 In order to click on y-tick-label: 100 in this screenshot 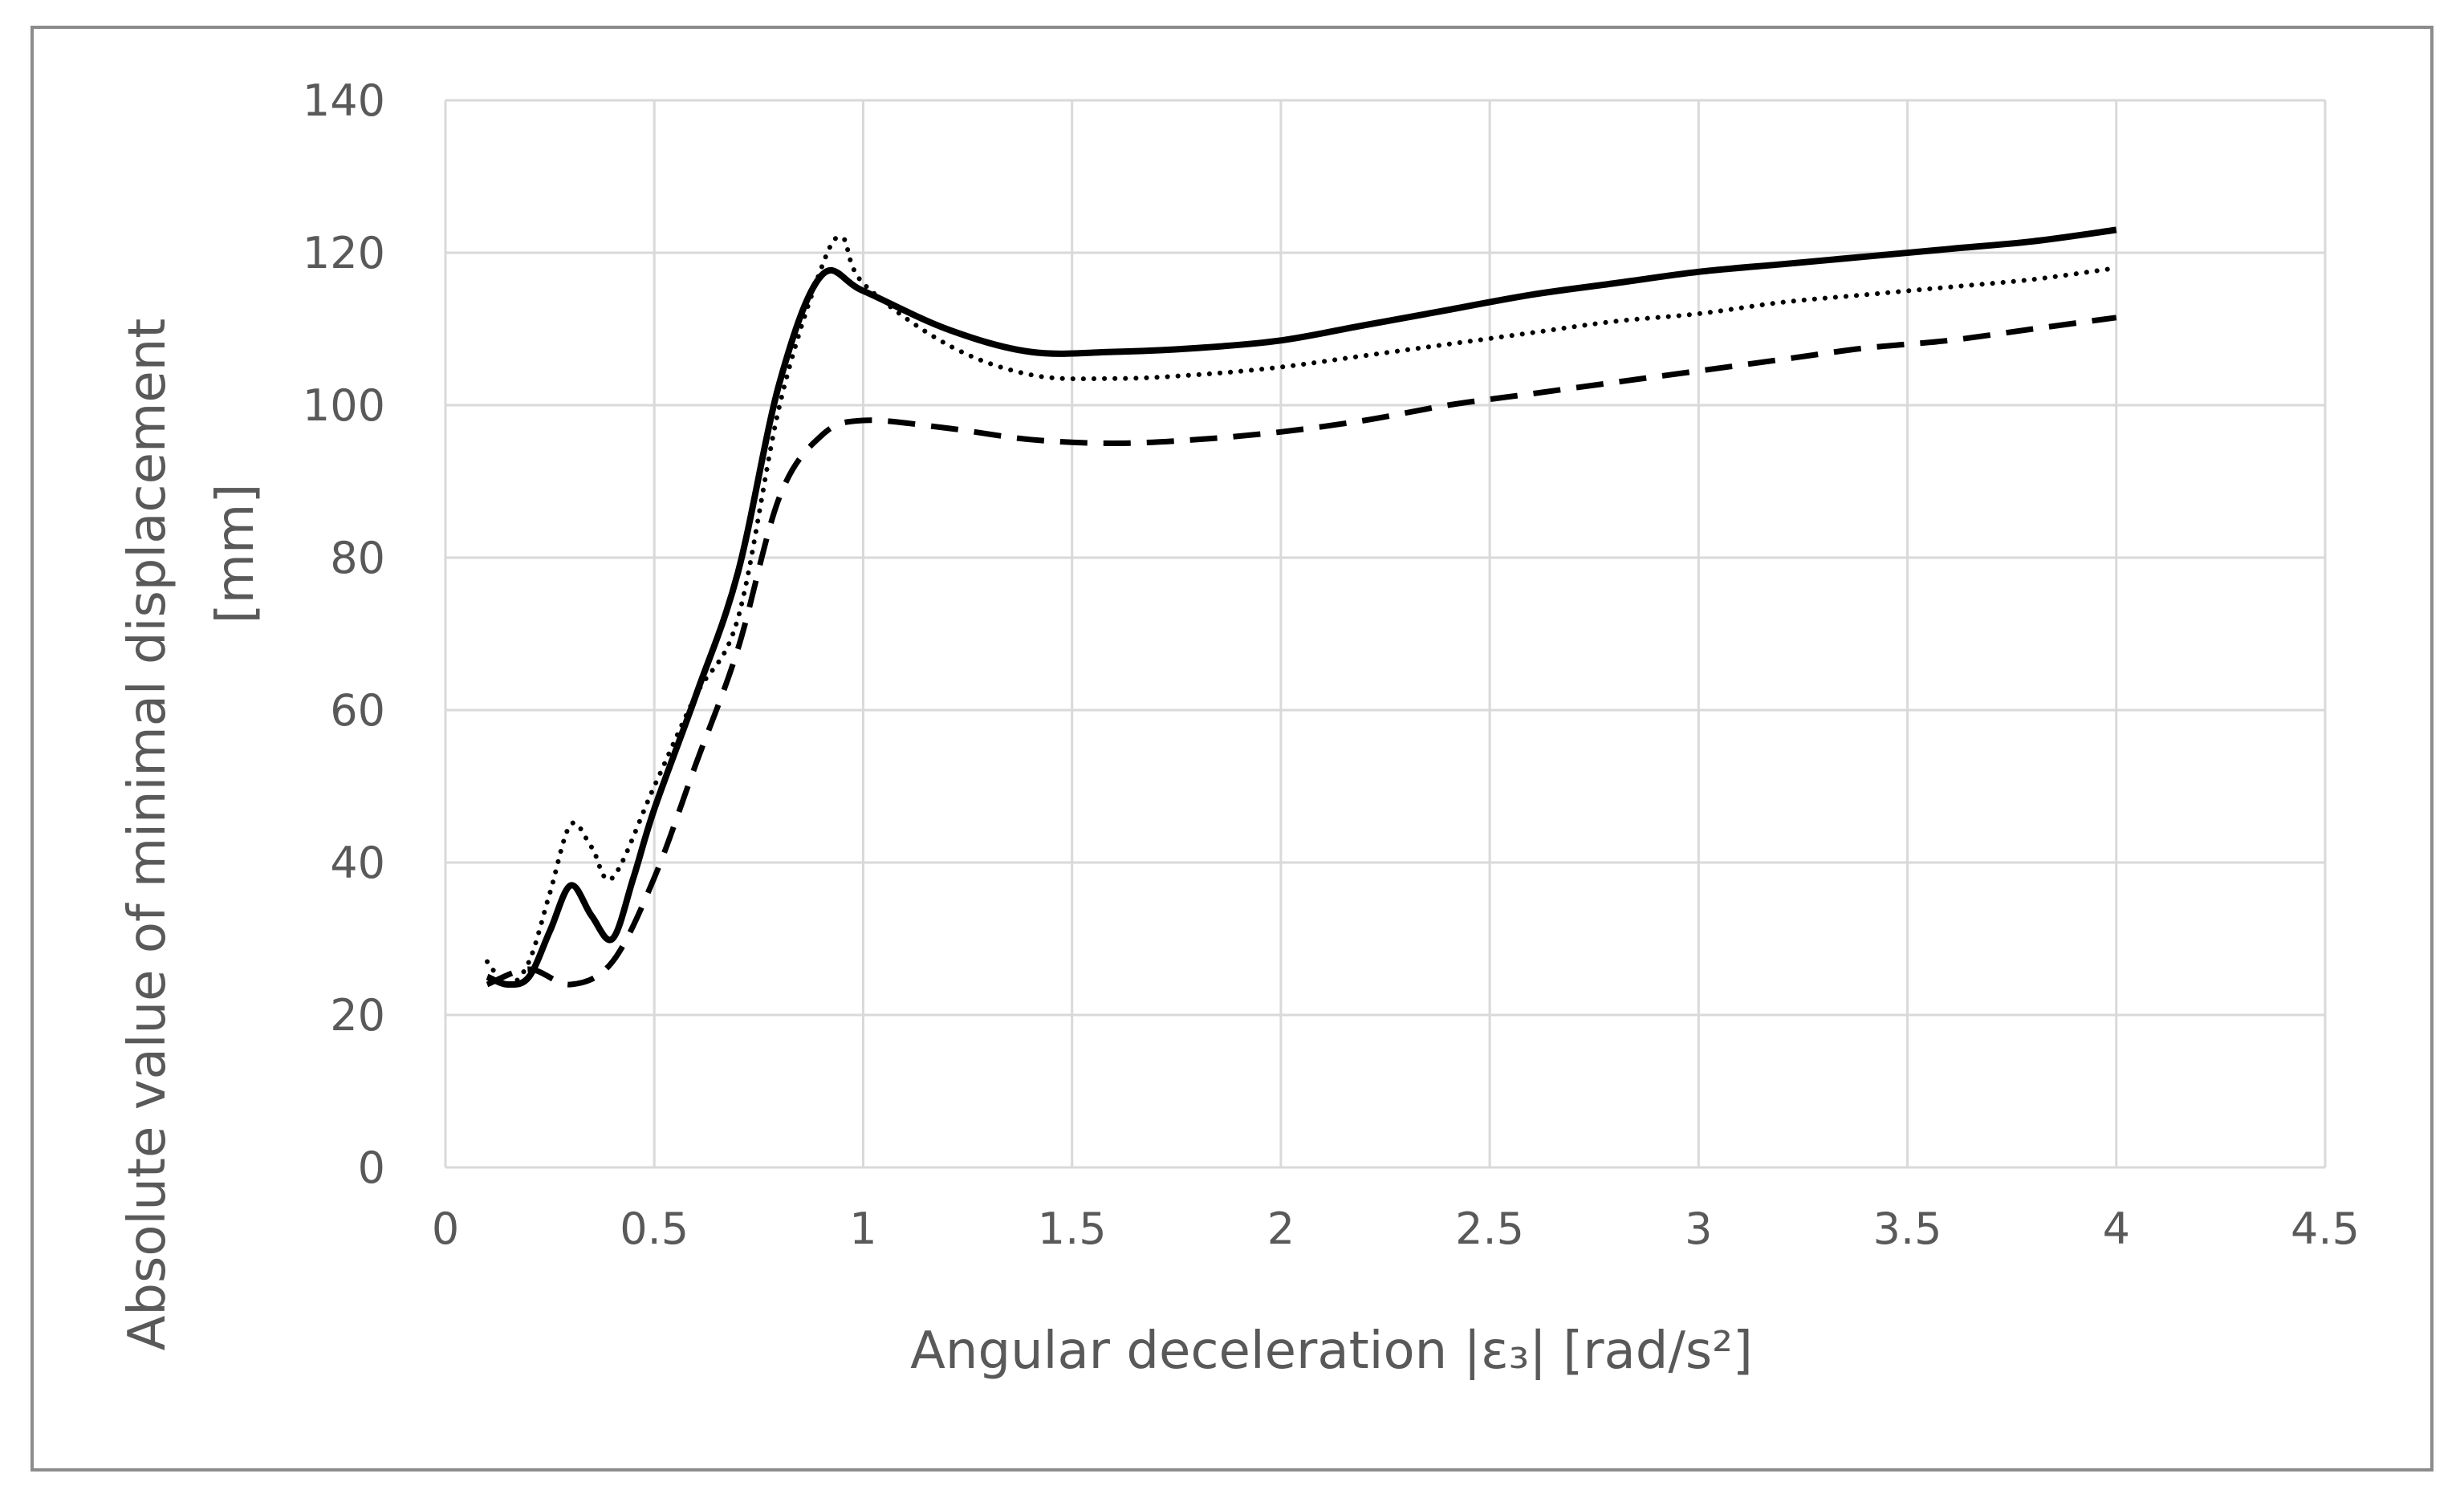, I will do `click(344, 405)`.